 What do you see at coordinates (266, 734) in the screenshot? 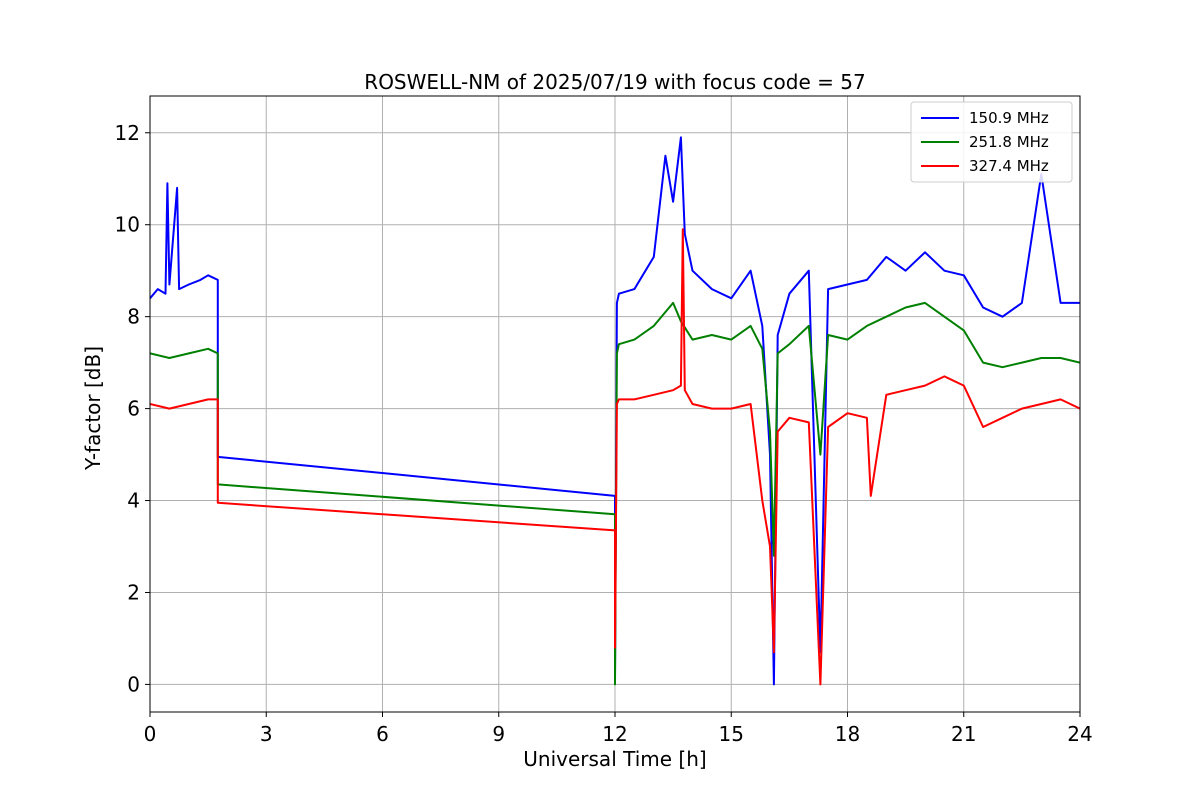
I see `x-tick-label: 3` at bounding box center [266, 734].